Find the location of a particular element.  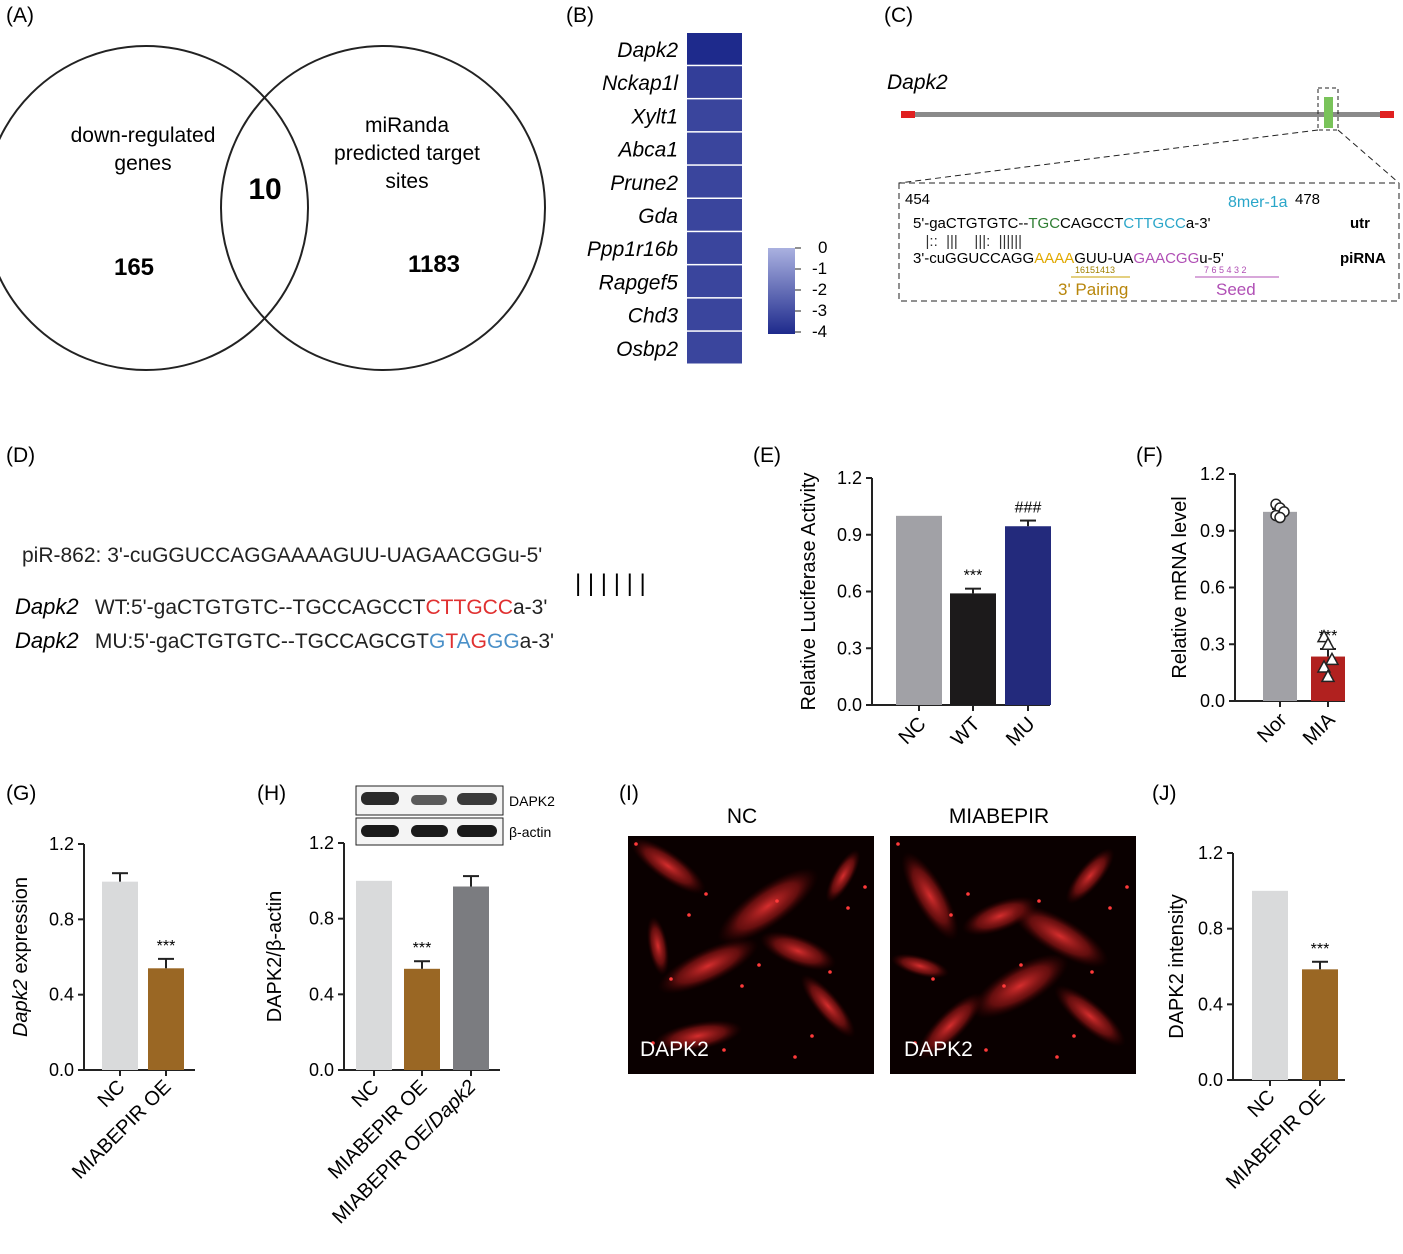

venn-left-label-1: down-regulated is located at coordinates (143, 135).